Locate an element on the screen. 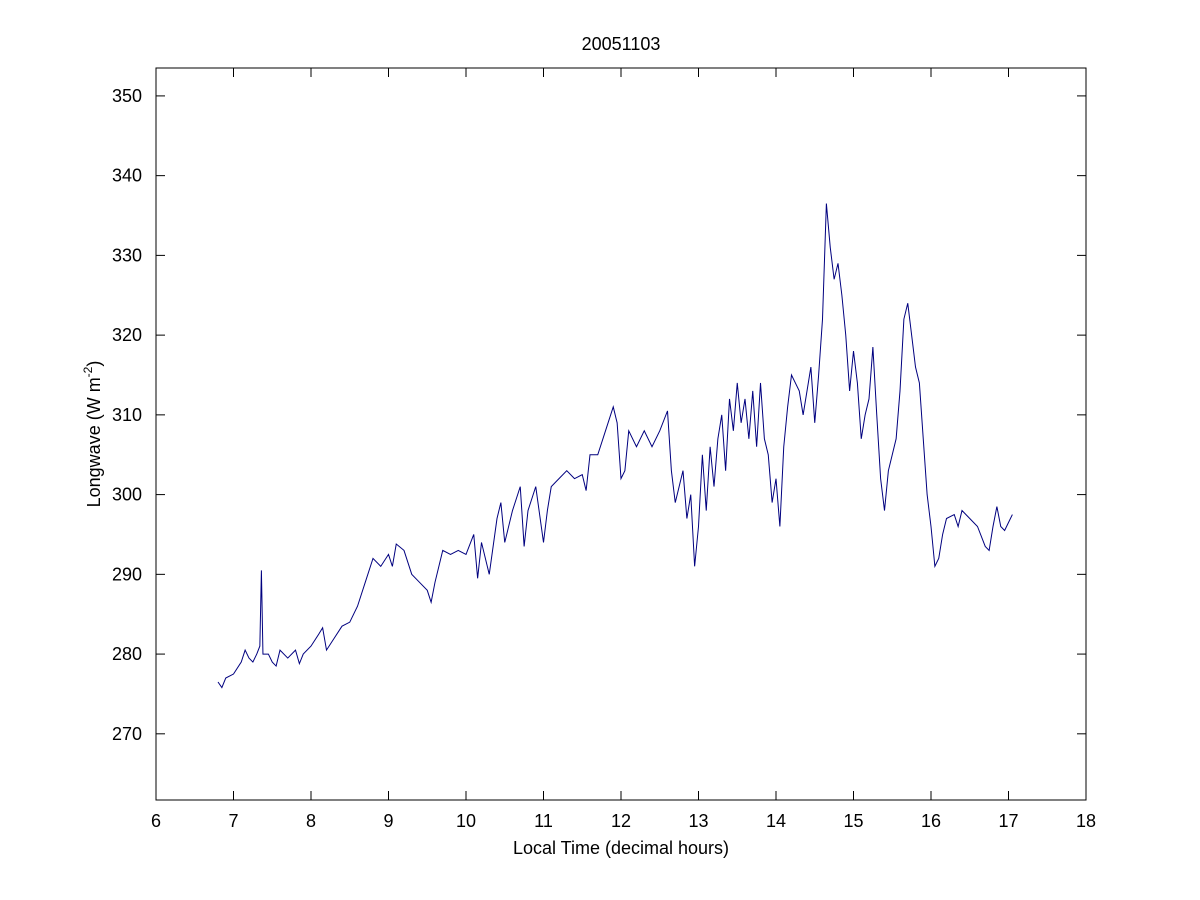 Image resolution: width=1200 pixels, height=900 pixels. y-tick-label: 280 is located at coordinates (127, 654).